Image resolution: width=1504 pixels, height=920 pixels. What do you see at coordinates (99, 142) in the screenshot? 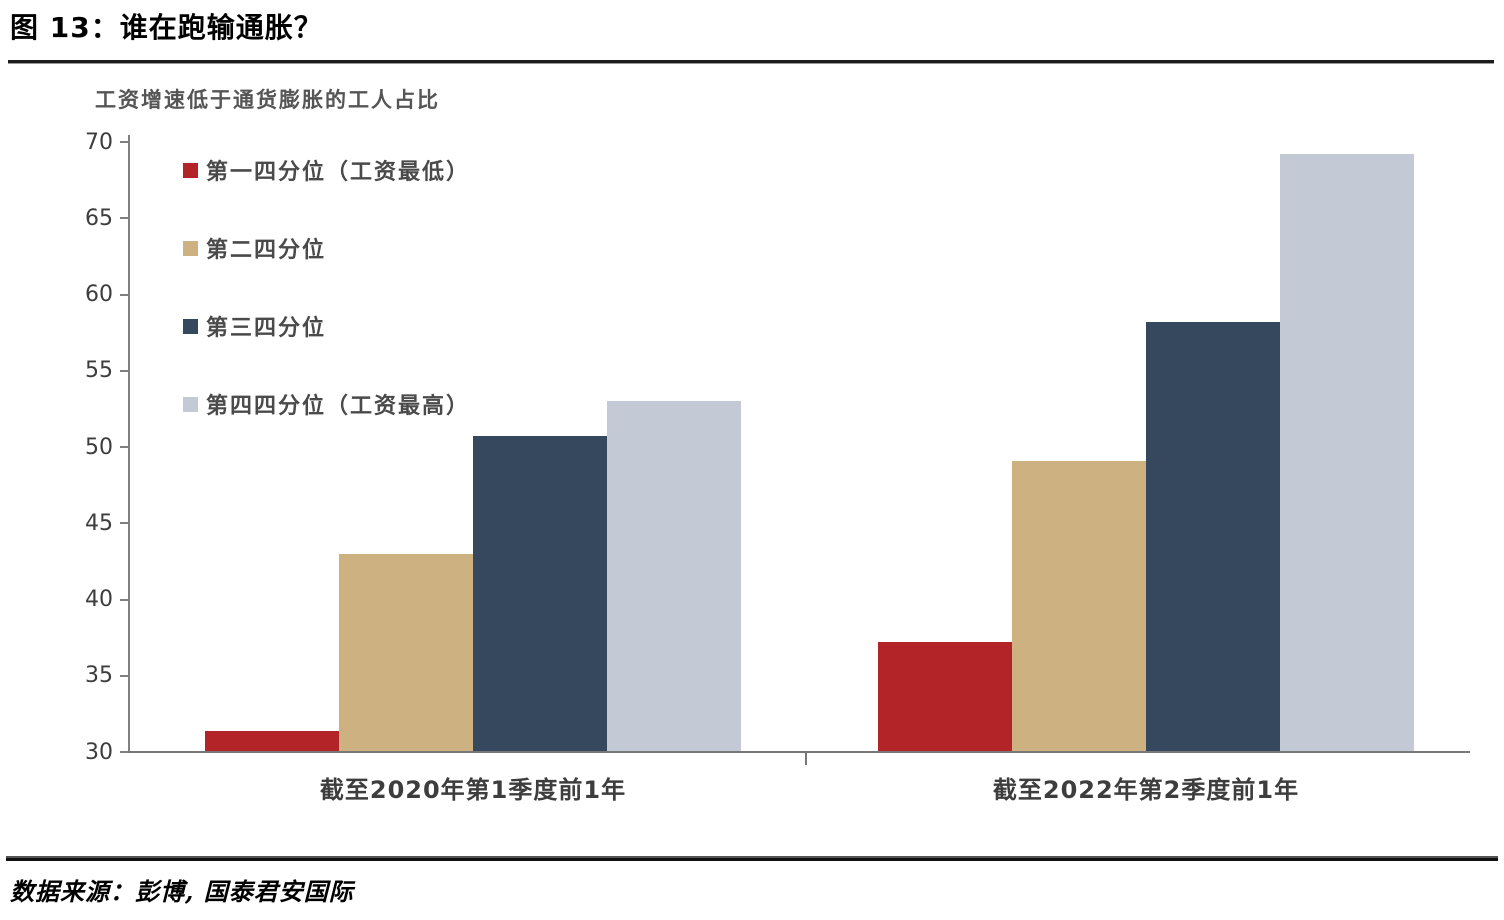
I see `y-tick-label: 70` at bounding box center [99, 142].